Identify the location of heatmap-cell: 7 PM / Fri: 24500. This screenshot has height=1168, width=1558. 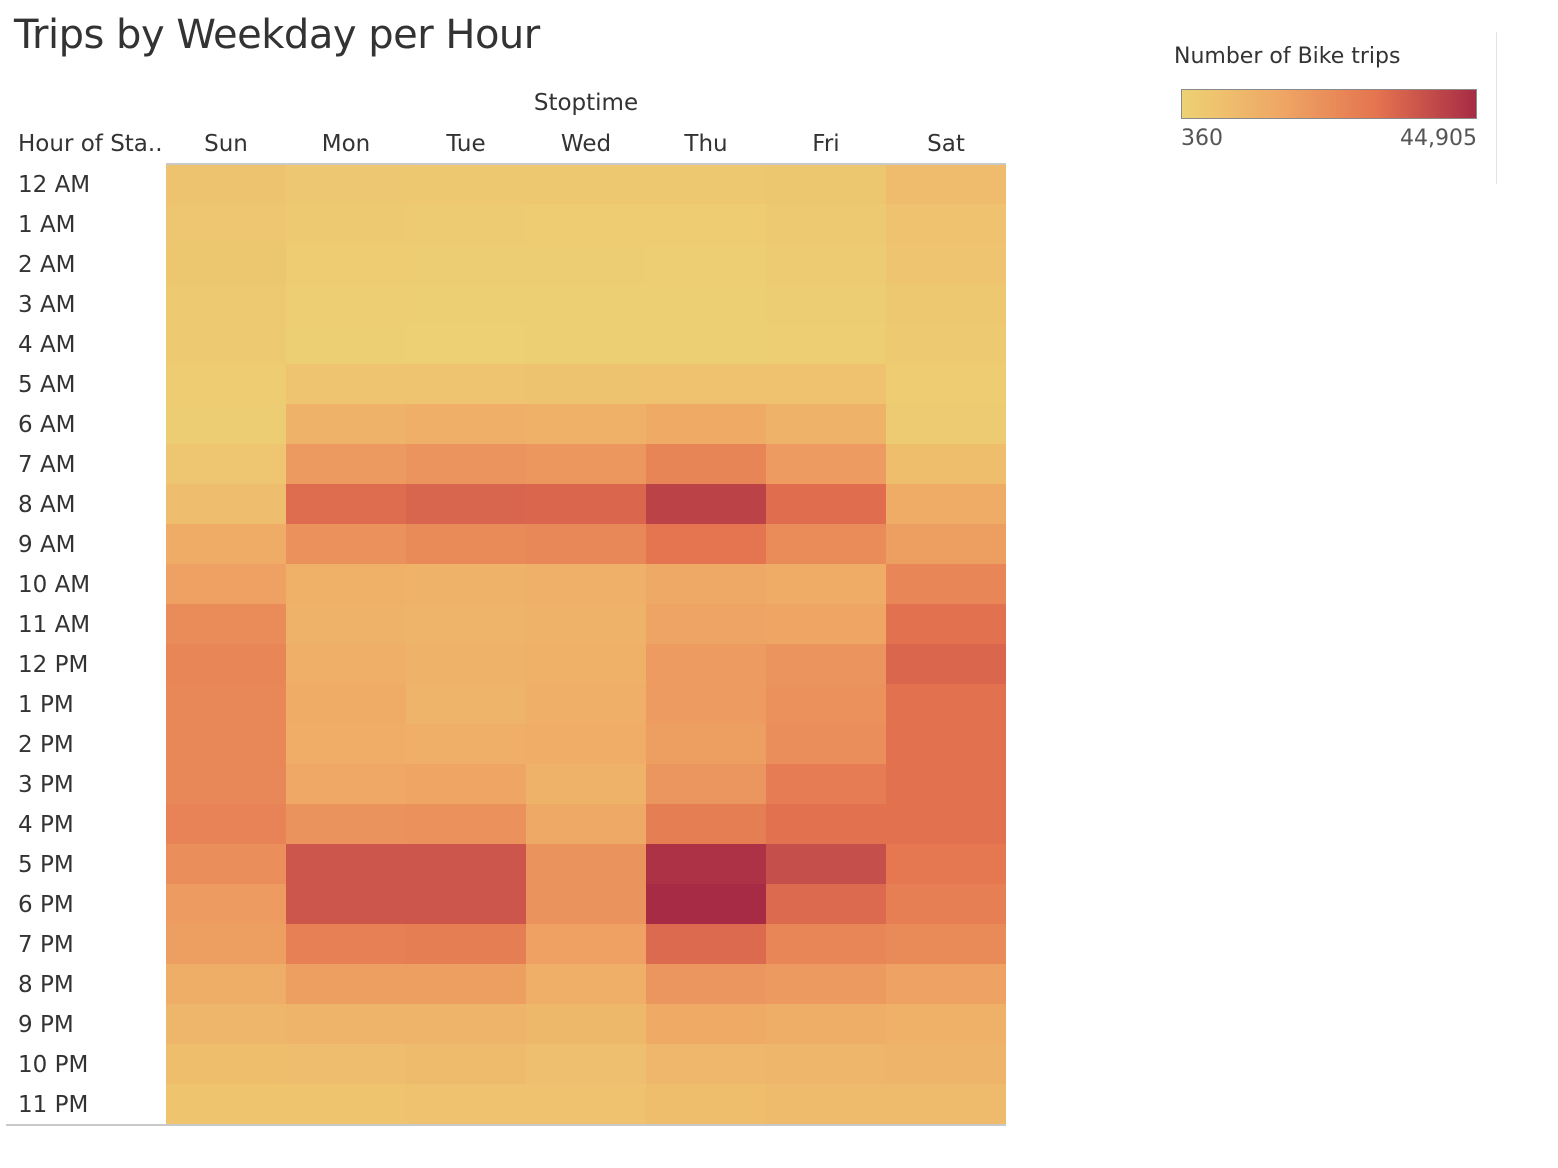
(826, 944).